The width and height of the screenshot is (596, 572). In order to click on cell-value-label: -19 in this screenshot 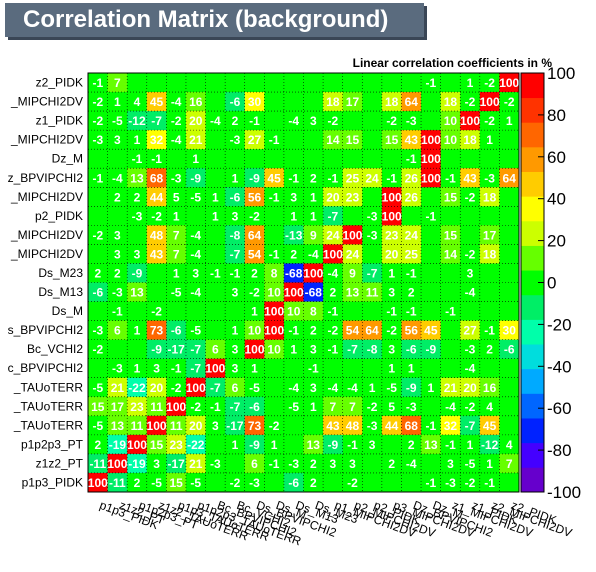, I will do `click(118, 445)`.